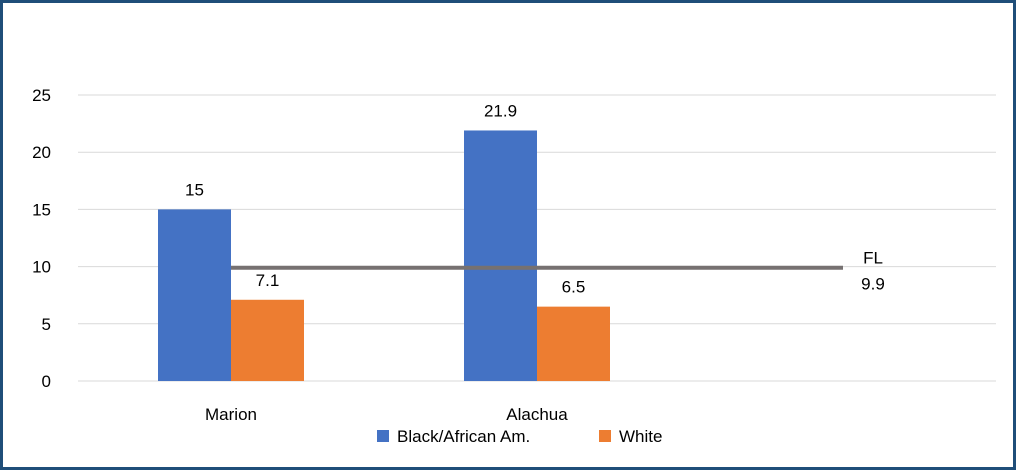 The width and height of the screenshot is (1016, 473). What do you see at coordinates (41, 267) in the screenshot?
I see `y-tick-label: 10` at bounding box center [41, 267].